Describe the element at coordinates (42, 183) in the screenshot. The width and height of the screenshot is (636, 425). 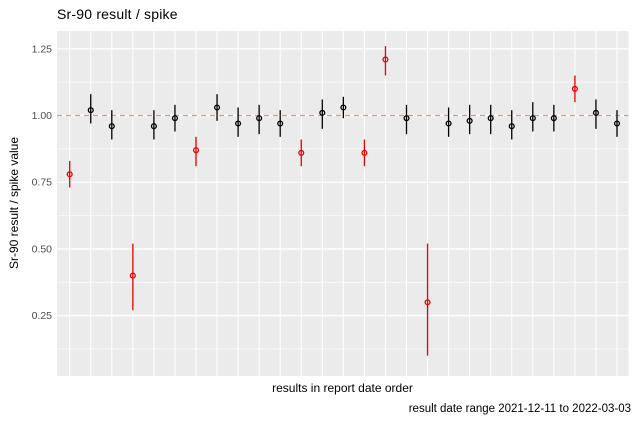
I see `y-tick-label: 0.75` at that location.